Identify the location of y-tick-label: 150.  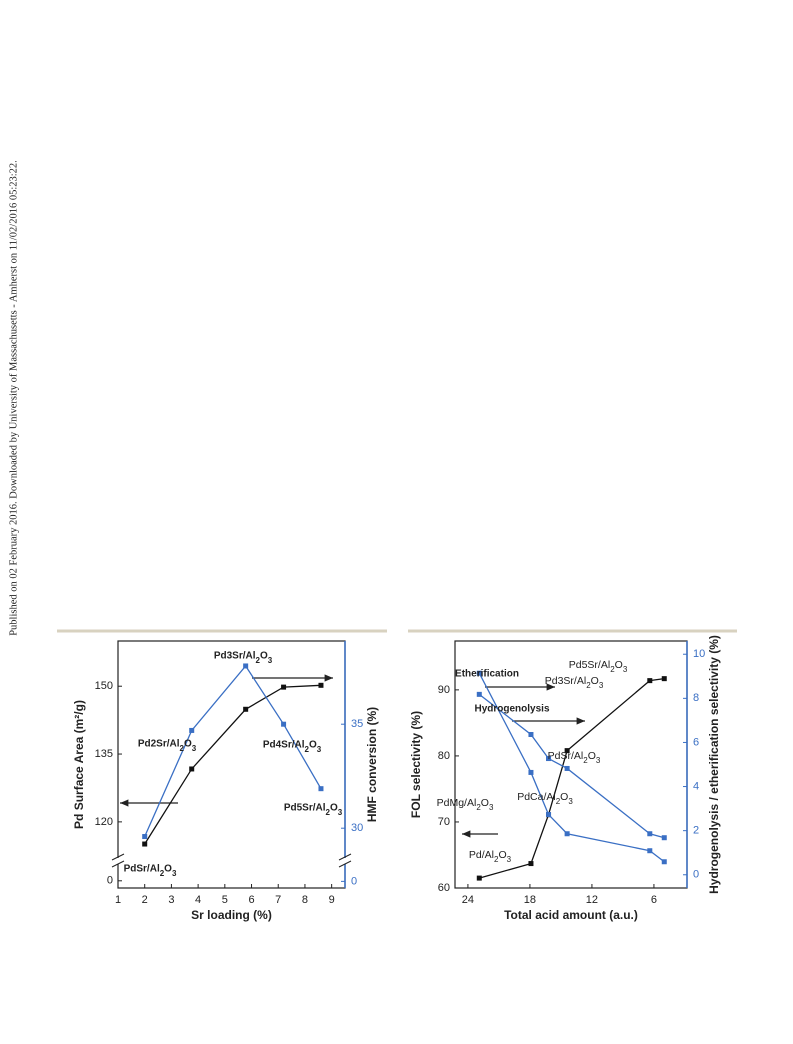
(104, 686).